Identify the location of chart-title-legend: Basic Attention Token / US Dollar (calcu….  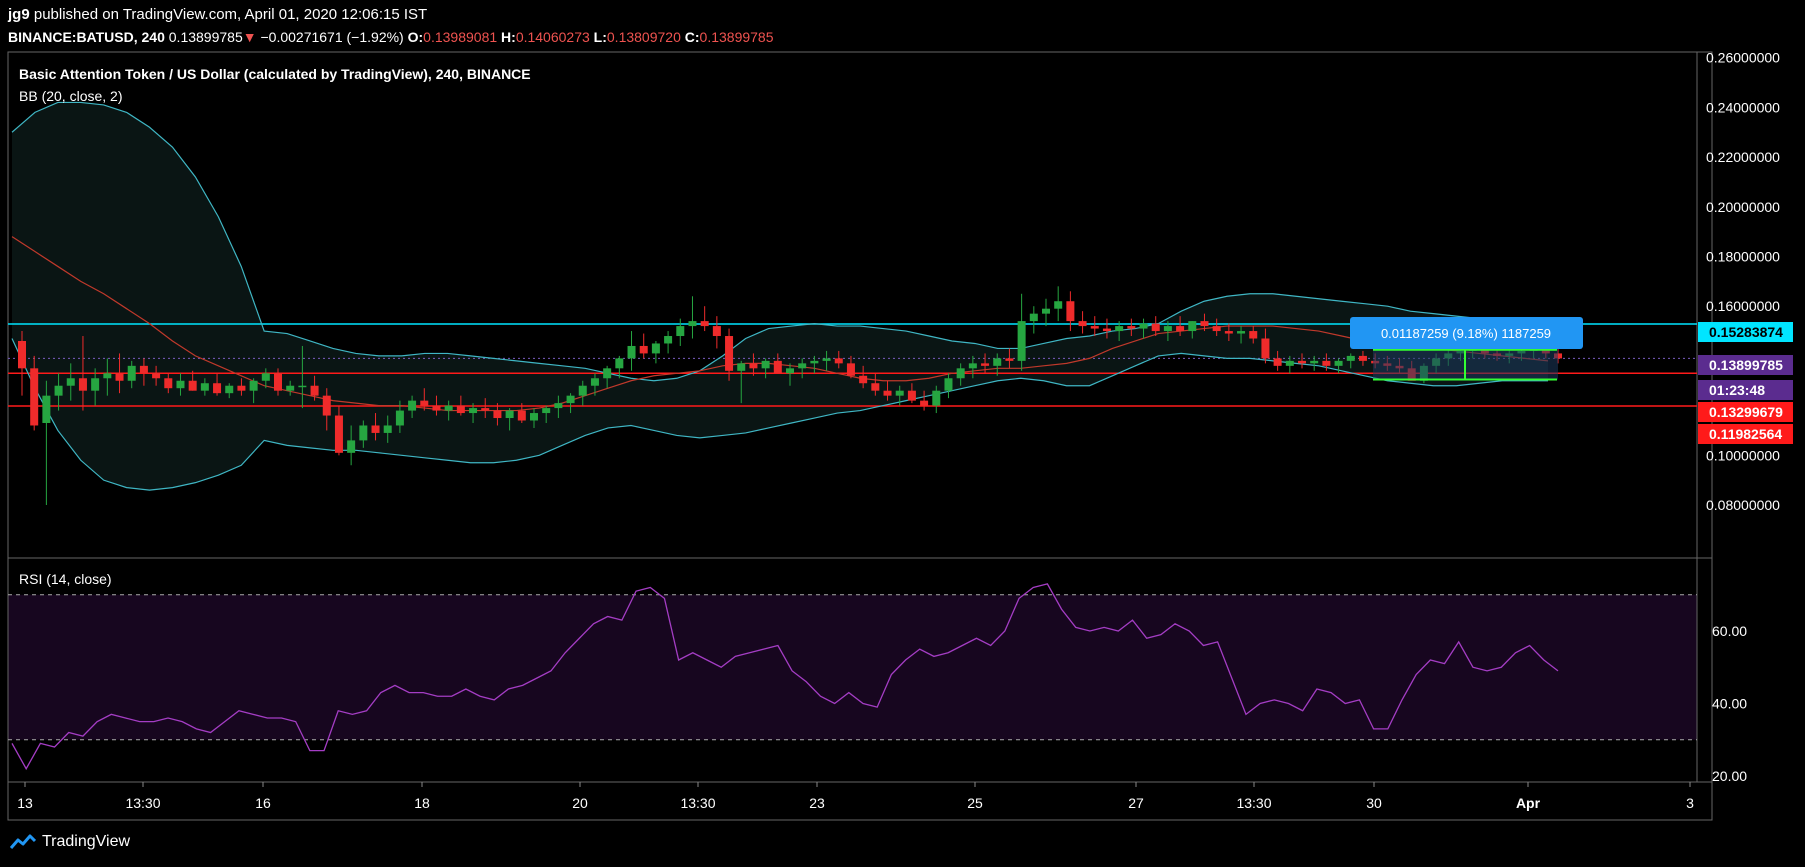
(275, 74).